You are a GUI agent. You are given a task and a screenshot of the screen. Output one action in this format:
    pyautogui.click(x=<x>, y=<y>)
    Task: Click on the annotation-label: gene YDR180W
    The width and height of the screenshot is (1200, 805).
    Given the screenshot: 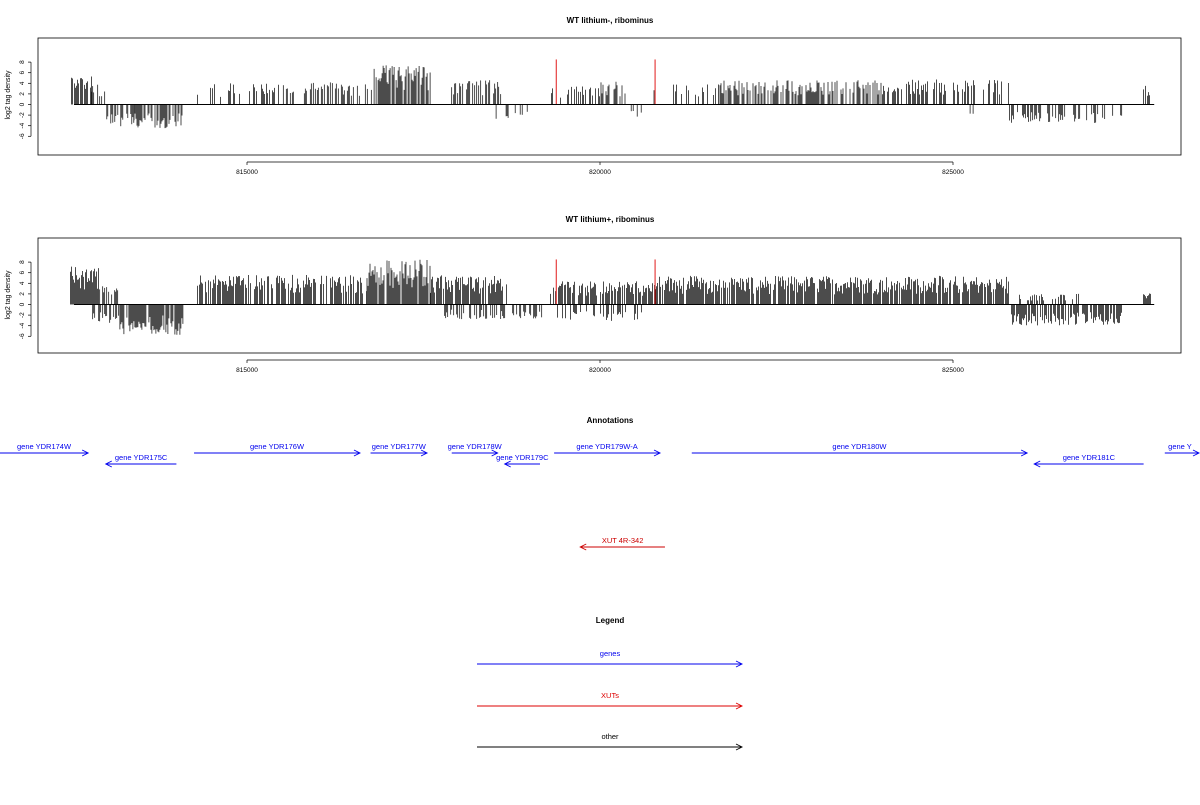 What is the action you would take?
    pyautogui.click(x=859, y=446)
    